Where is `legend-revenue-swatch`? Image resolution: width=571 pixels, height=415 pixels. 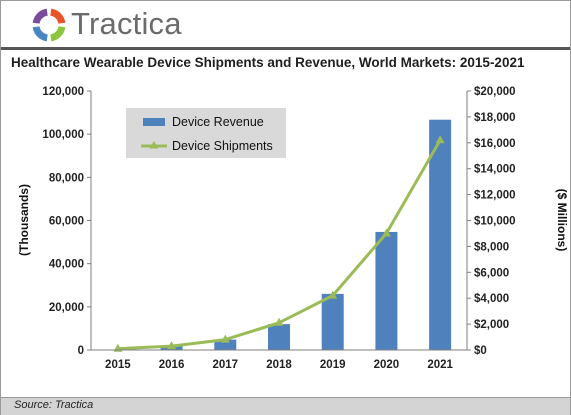 legend-revenue-swatch is located at coordinates (154, 122).